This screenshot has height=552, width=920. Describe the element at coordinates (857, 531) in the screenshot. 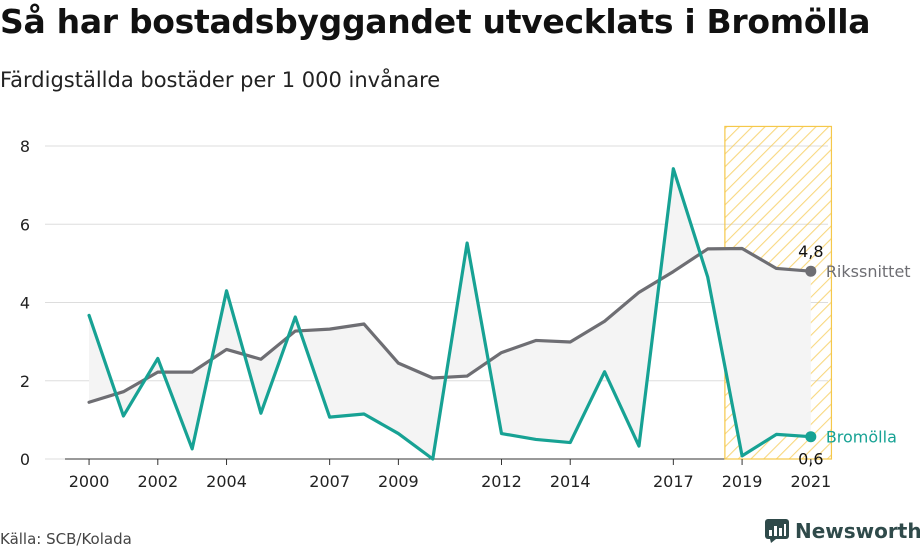

I see `brand-name: Newsworthy` at that location.